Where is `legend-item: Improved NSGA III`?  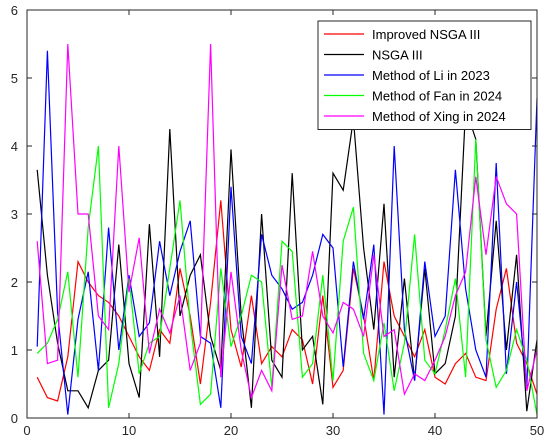 legend-item: Improved NSGA III is located at coordinates (402, 34).